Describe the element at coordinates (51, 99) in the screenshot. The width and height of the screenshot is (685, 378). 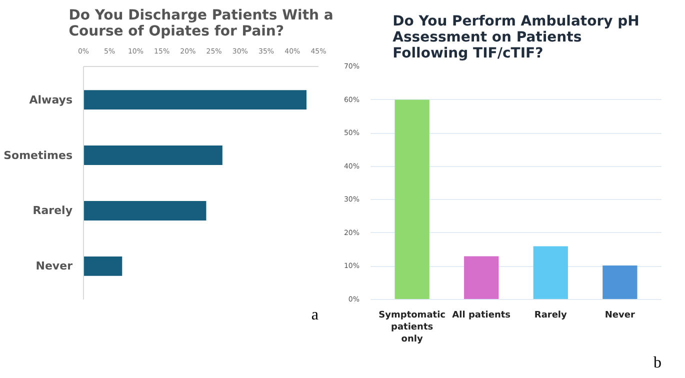
I see `y-tick-label: Always` at that location.